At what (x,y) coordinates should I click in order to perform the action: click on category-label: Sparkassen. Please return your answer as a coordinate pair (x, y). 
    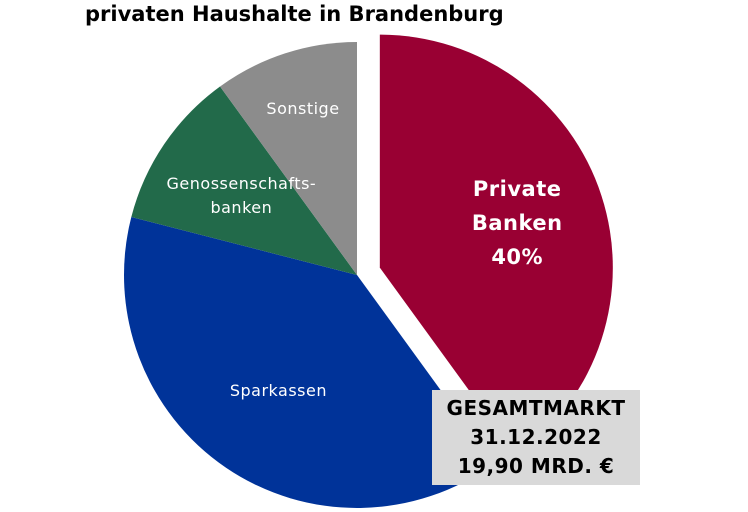
    Looking at the image, I should click on (278, 390).